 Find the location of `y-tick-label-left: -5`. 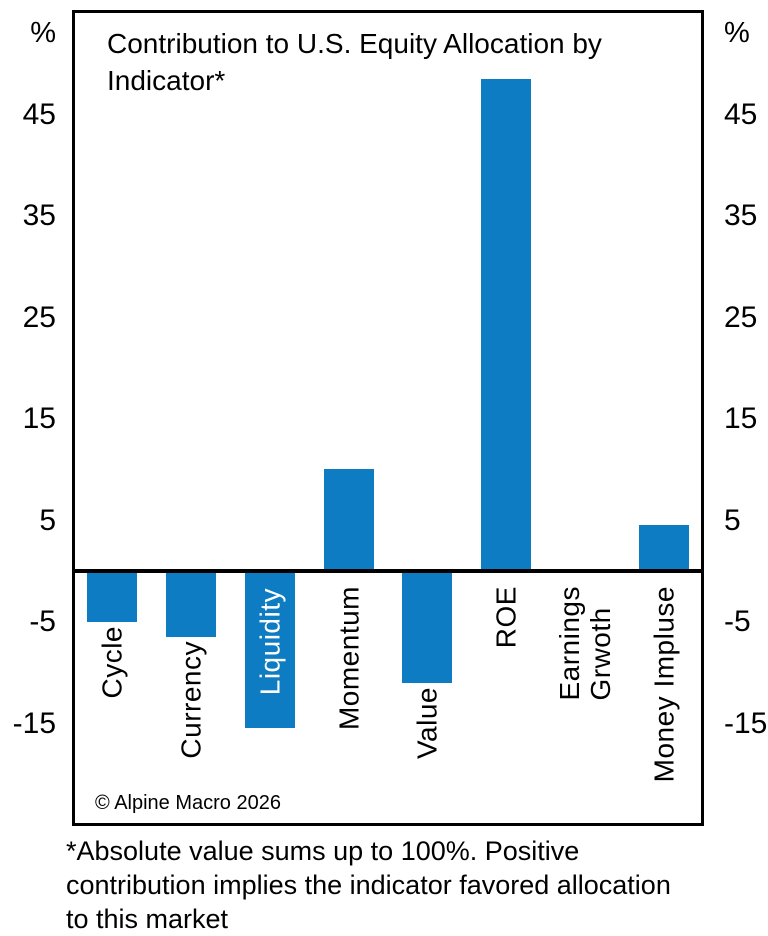

y-tick-label-left: -5 is located at coordinates (42, 621).